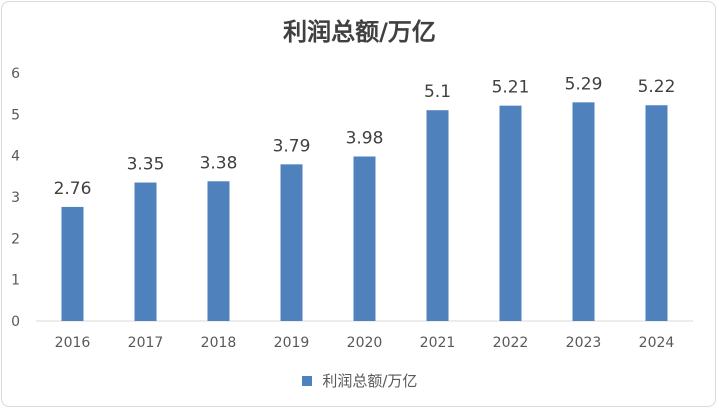 The width and height of the screenshot is (719, 410). I want to click on bar-2021, so click(437, 215).